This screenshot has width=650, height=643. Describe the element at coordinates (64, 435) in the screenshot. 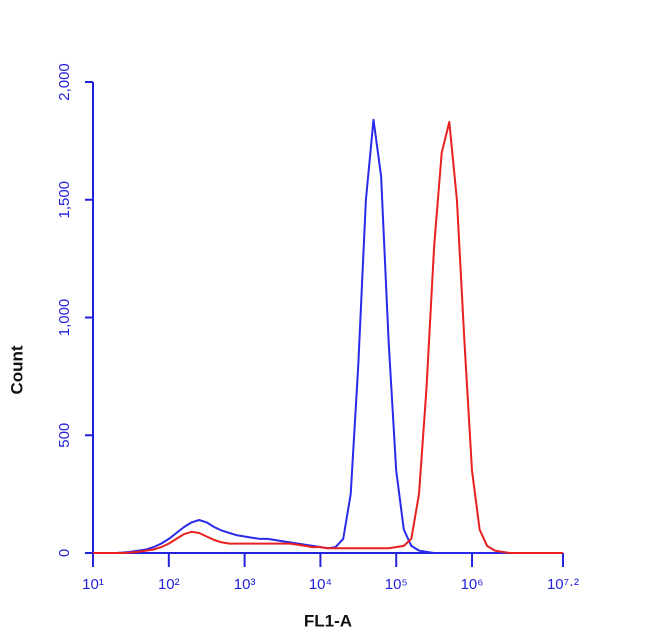

I see `y-tick-label: 500` at that location.